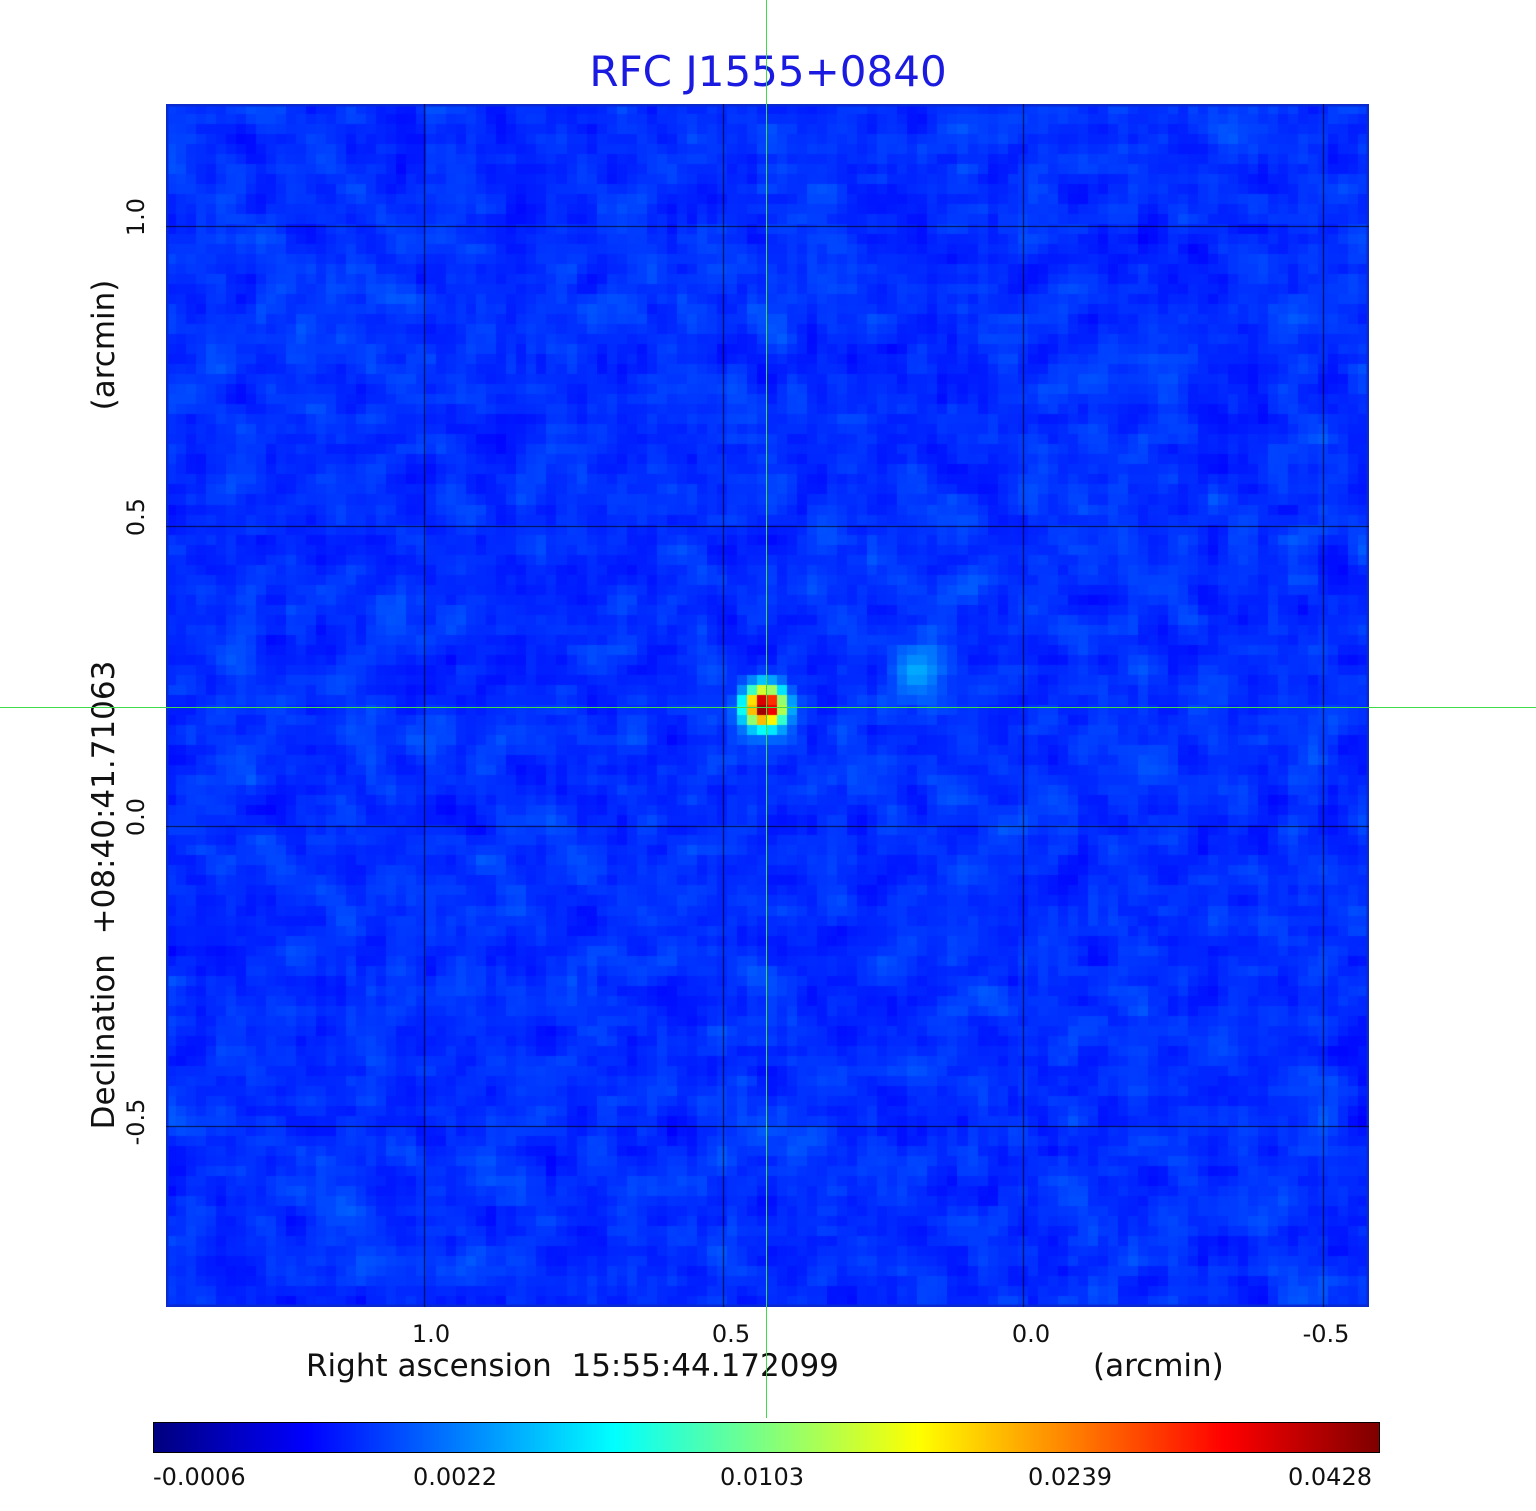 The height and width of the screenshot is (1511, 1536). Describe the element at coordinates (1330, 1477) in the screenshot. I see `colorbar-tick-label: 0.0428` at that location.